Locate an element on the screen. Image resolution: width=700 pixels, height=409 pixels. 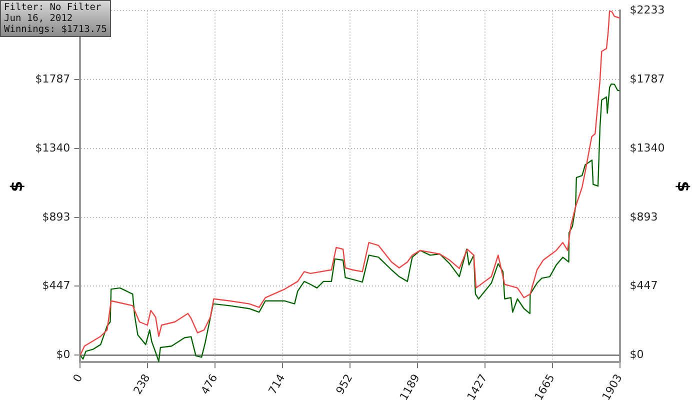
y2-tick-label: $1787 is located at coordinates (647, 79).